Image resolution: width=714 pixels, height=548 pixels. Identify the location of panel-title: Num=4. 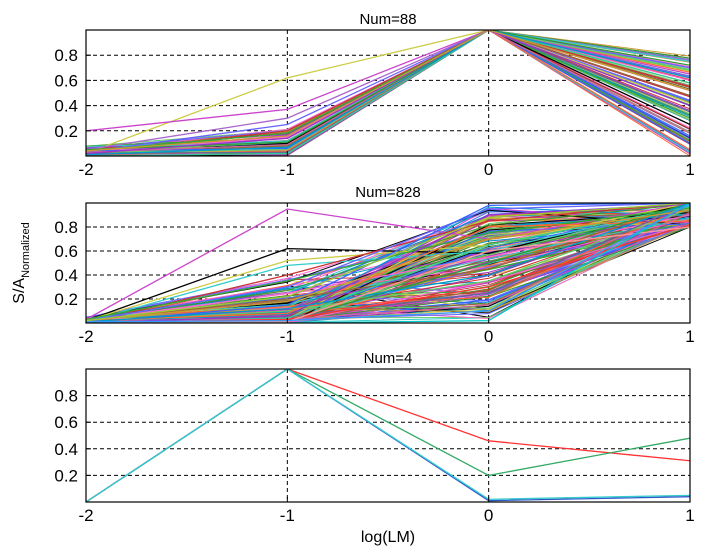
(388, 358).